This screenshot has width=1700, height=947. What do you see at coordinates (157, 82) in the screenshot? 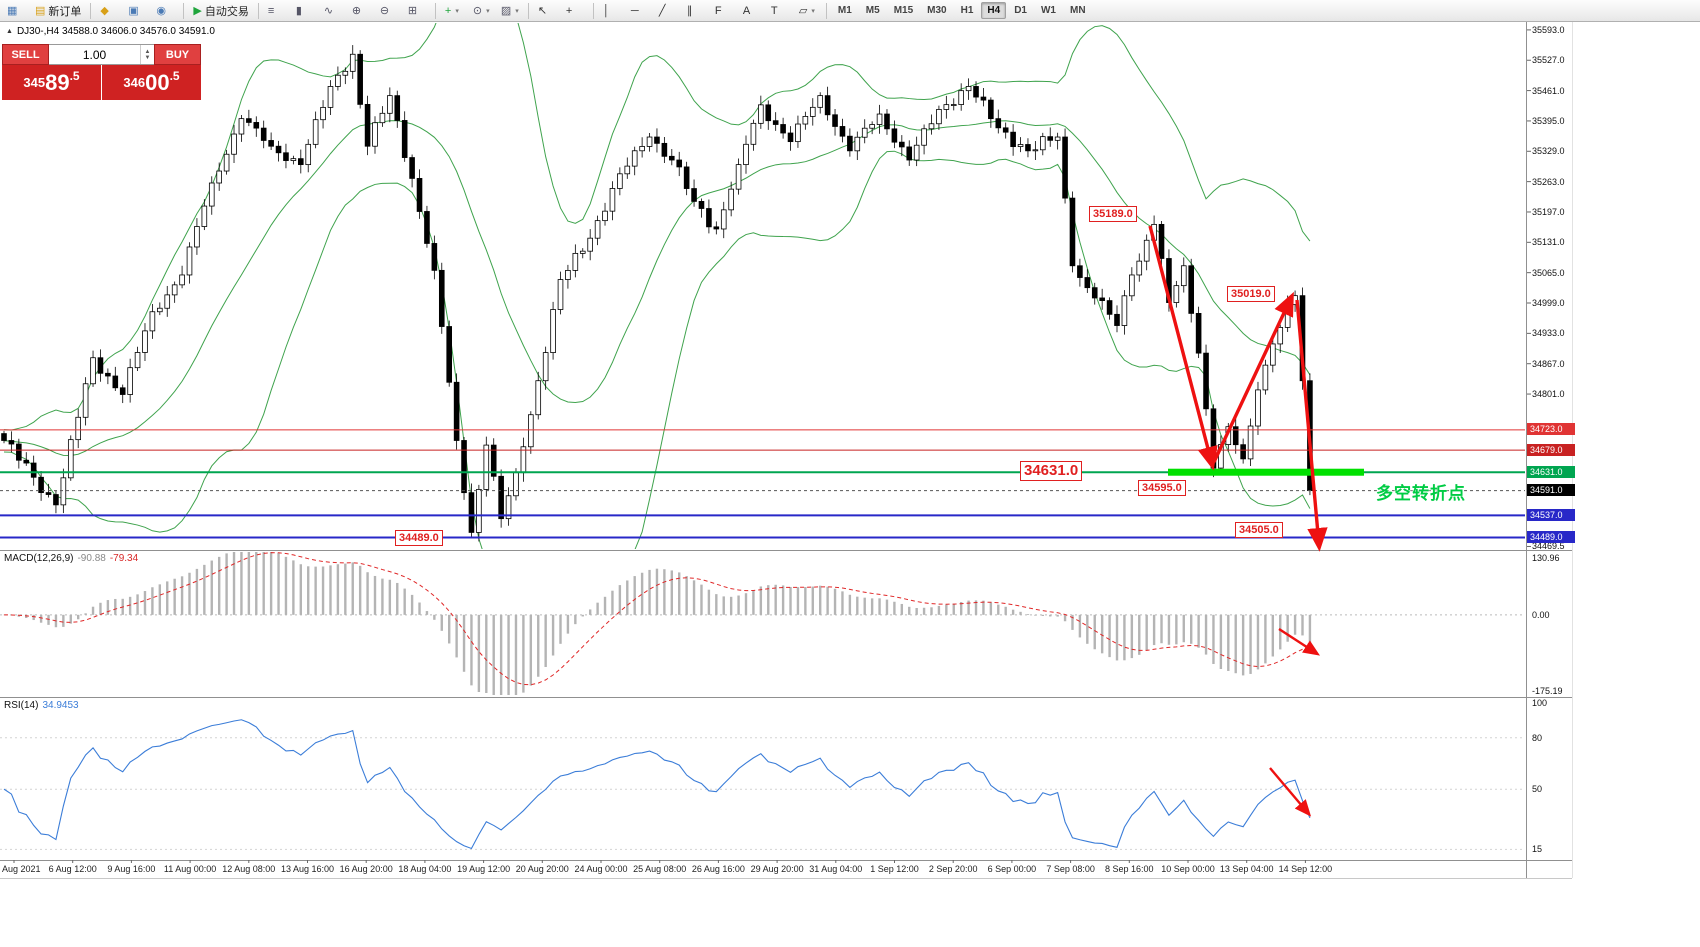
I see `buy-price-pips: 00` at bounding box center [157, 82].